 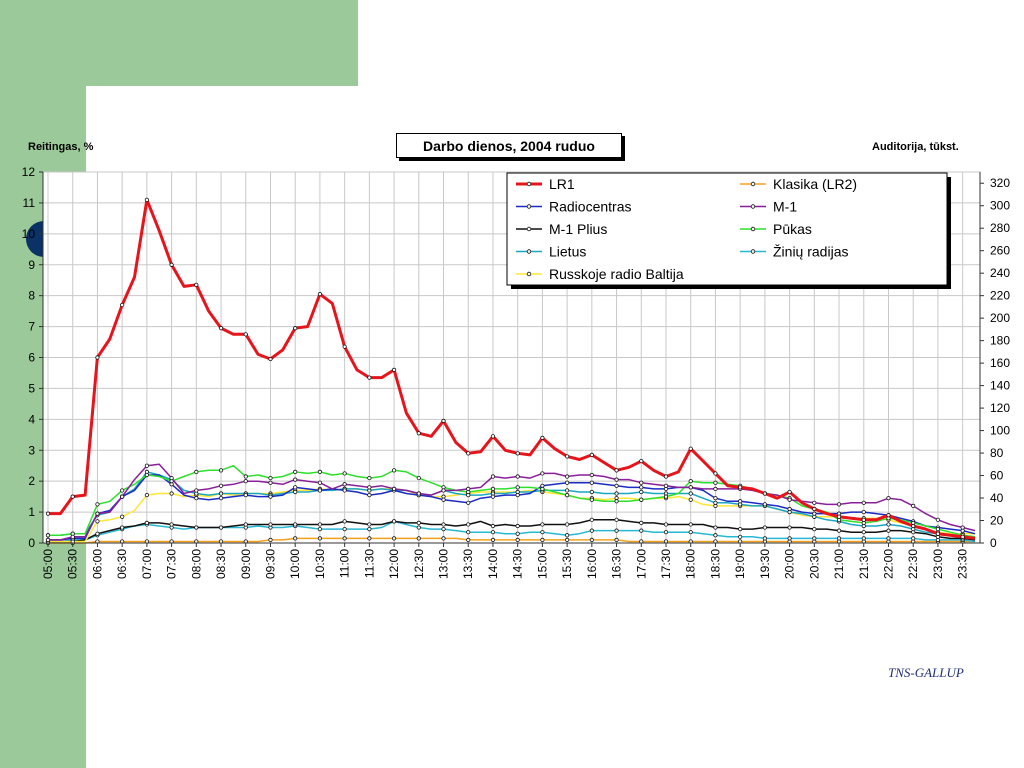 I want to click on legend-label: LR1, so click(x=562, y=184).